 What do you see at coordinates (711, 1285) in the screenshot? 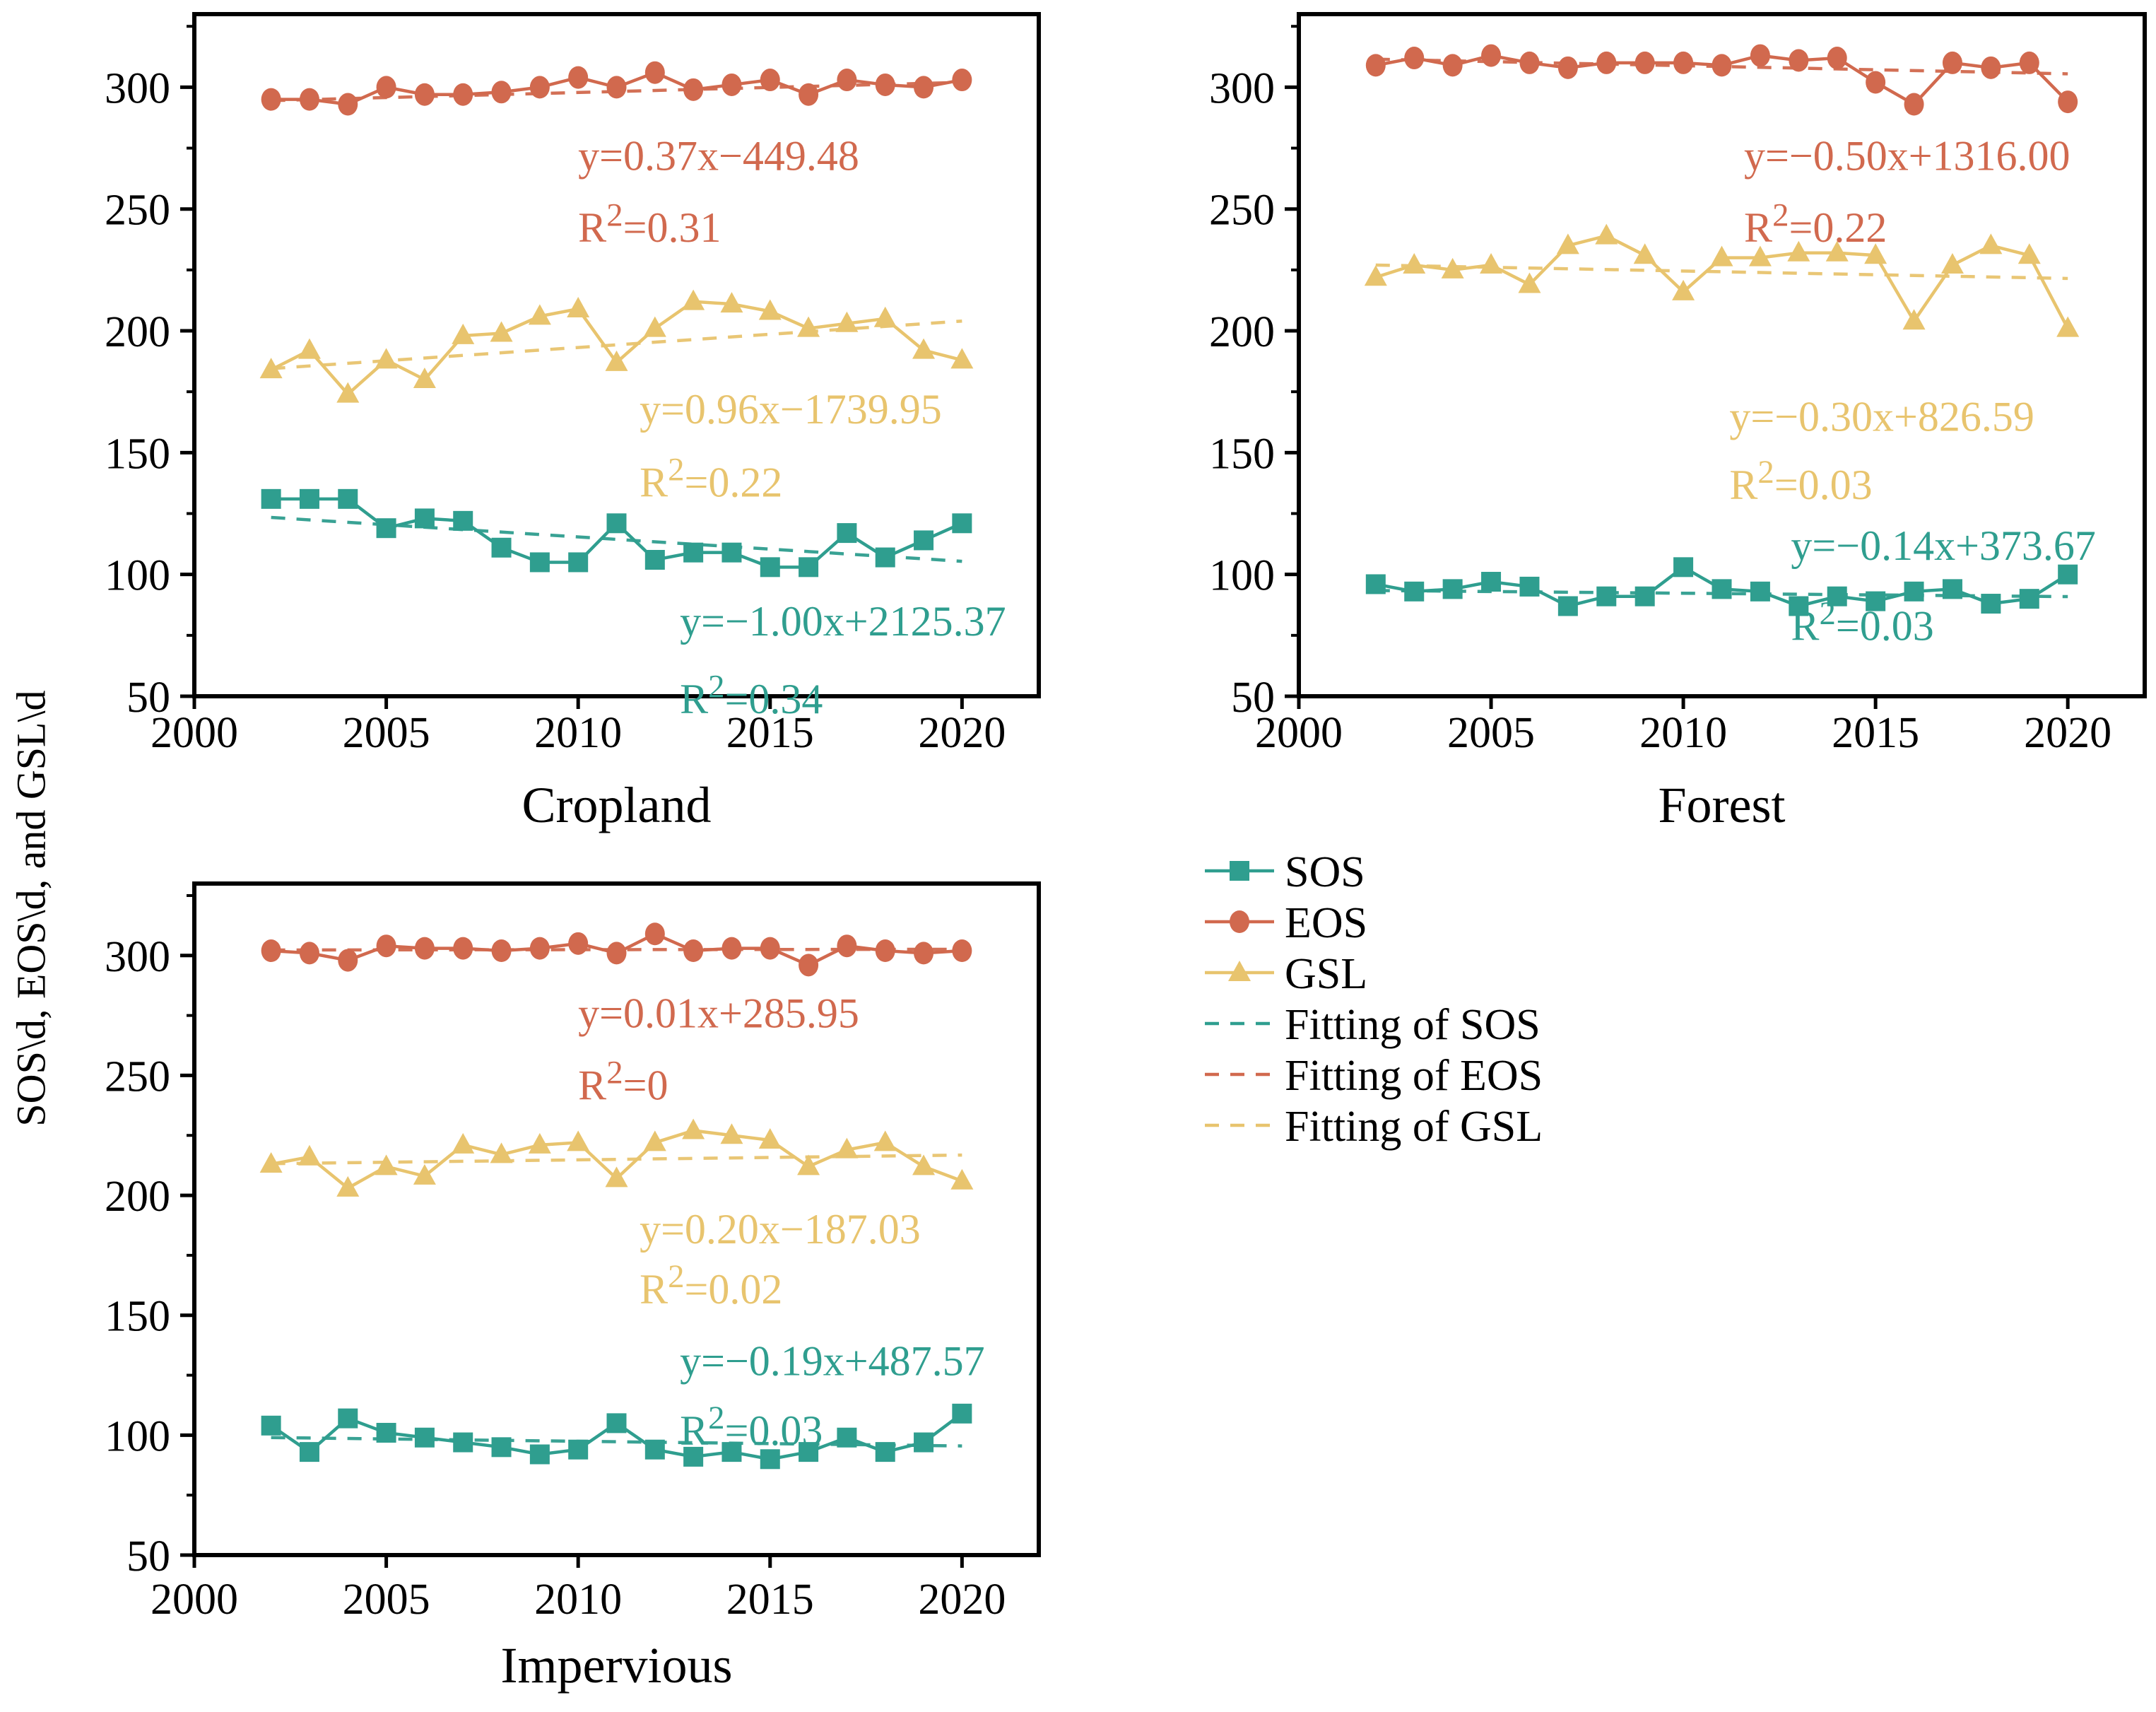
I see `r2-gsl: R2=0.02` at bounding box center [711, 1285].